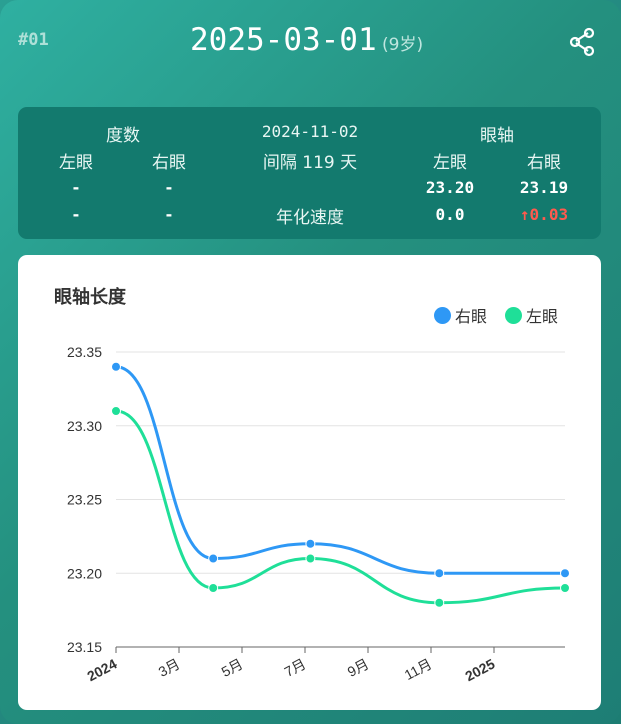 This screenshot has height=724, width=621. Describe the element at coordinates (544, 163) in the screenshot. I see `axis-right-eye-label: 右眼` at that location.